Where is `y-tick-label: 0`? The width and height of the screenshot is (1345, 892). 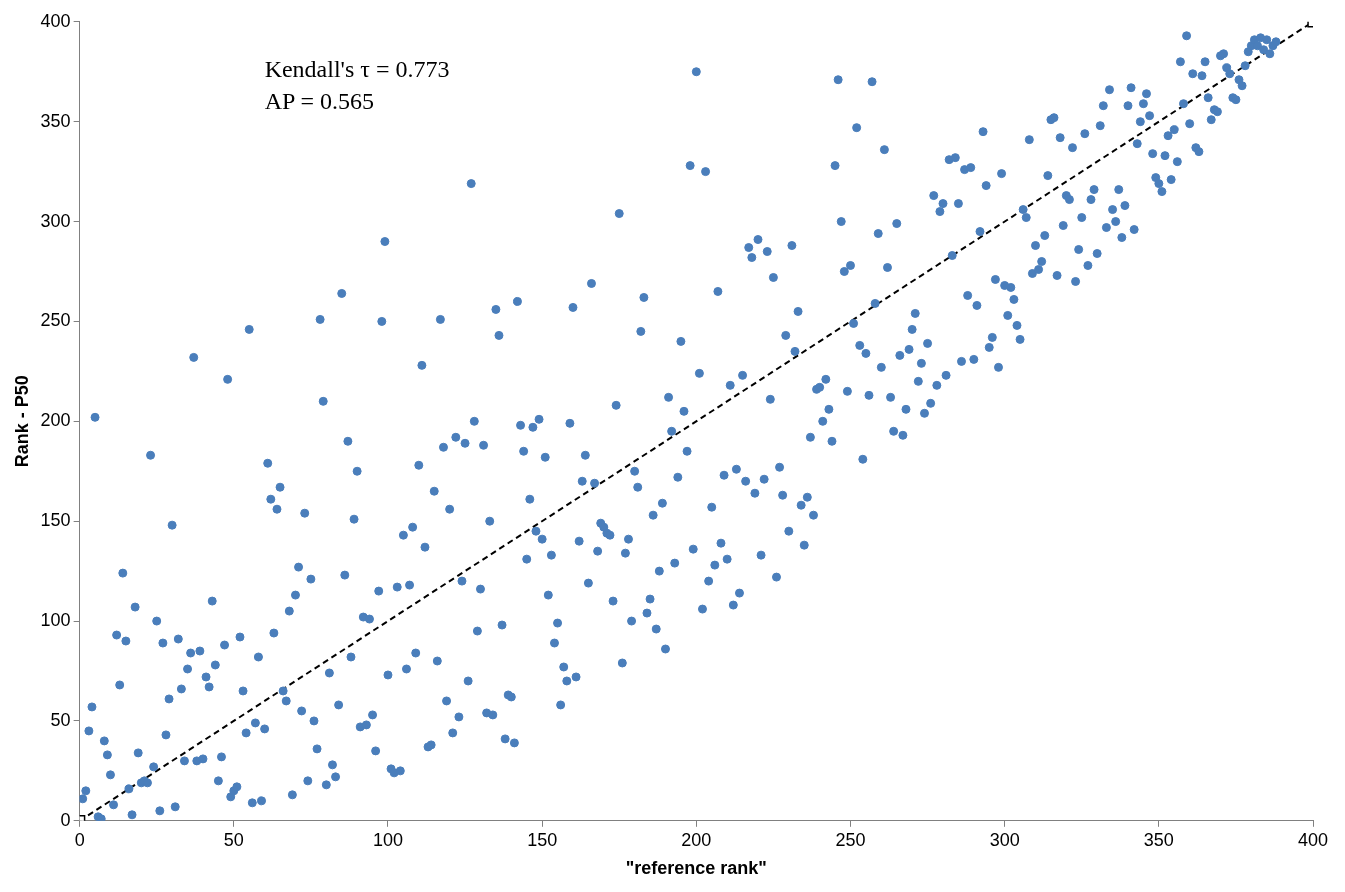
y-tick-label: 0 is located at coordinates (65, 819).